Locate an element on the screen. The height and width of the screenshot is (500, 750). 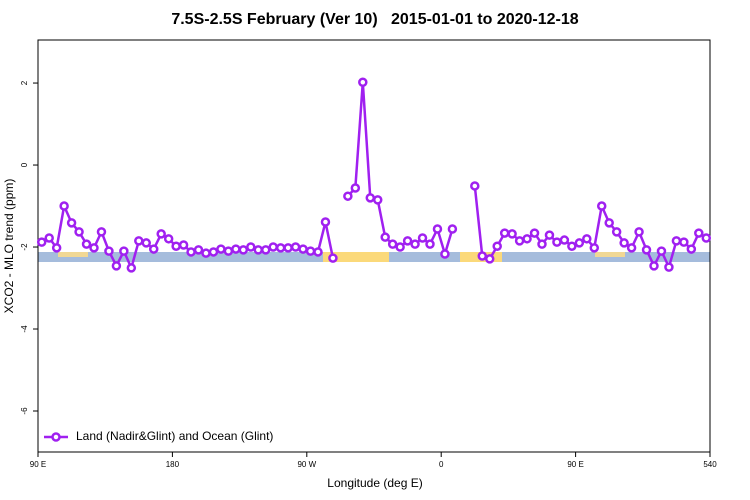
y-tick-label: 2 is located at coordinates (24, 82).